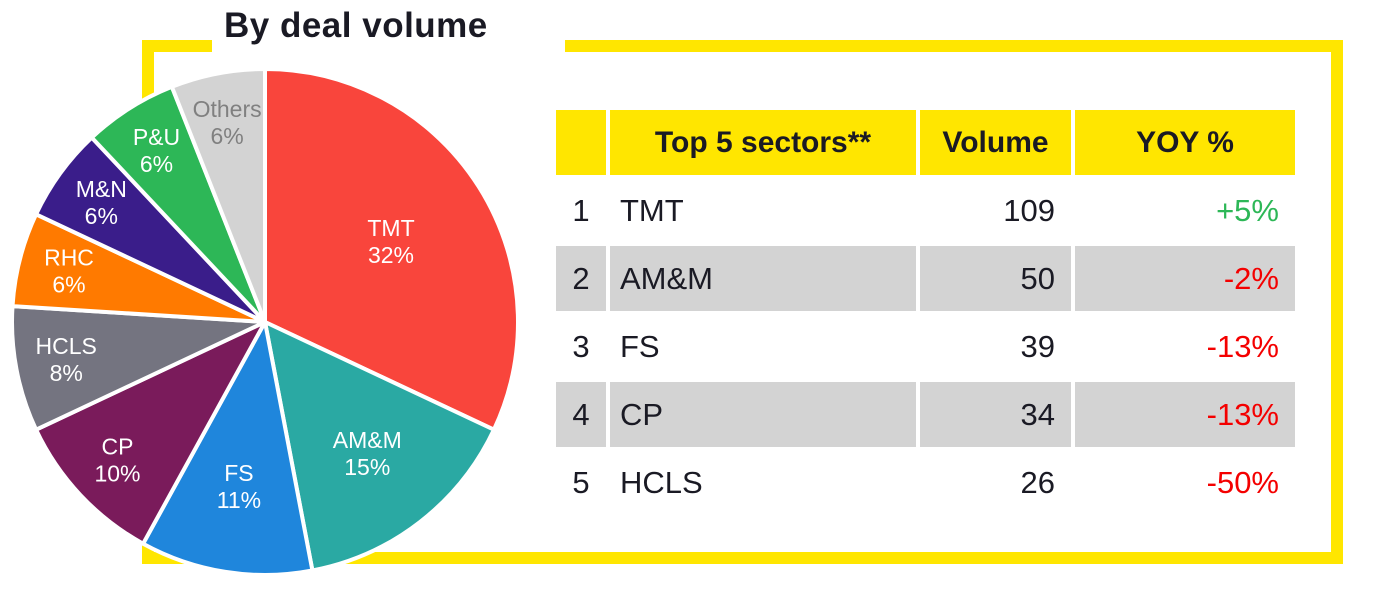 The image size is (1378, 595). What do you see at coordinates (995, 278) in the screenshot?
I see `row-2-volume: 50` at bounding box center [995, 278].